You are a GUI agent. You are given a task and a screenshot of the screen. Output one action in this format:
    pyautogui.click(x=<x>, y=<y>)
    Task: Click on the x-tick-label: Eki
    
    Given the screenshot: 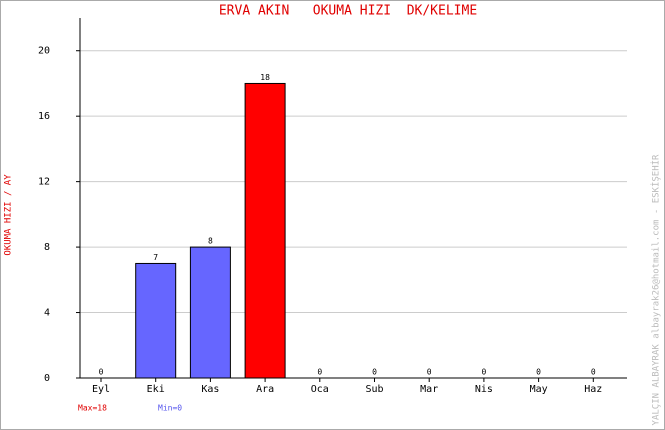 What is the action you would take?
    pyautogui.click(x=156, y=389)
    